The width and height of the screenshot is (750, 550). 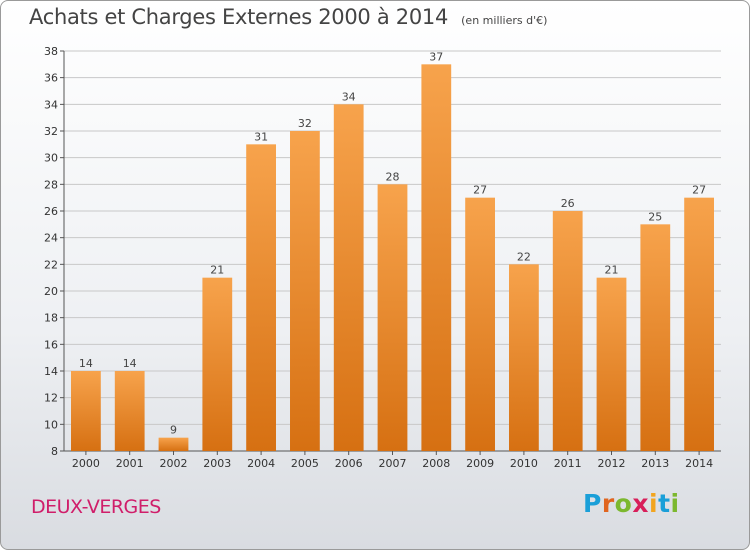 I want to click on y-tick-label: 18, so click(x=51, y=318).